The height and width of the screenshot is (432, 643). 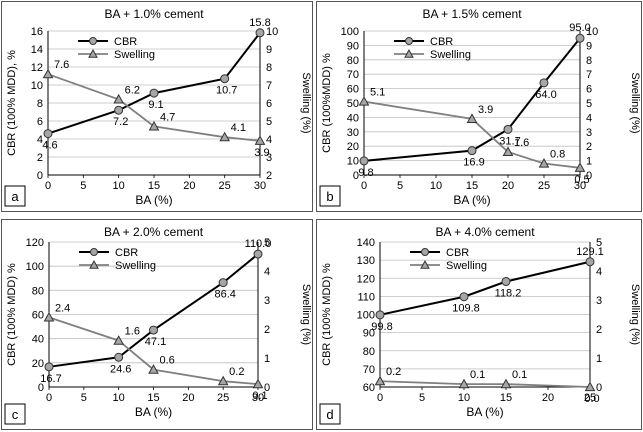 What do you see at coordinates (589, 46) in the screenshot?
I see `y2-tick-label: 9` at bounding box center [589, 46].